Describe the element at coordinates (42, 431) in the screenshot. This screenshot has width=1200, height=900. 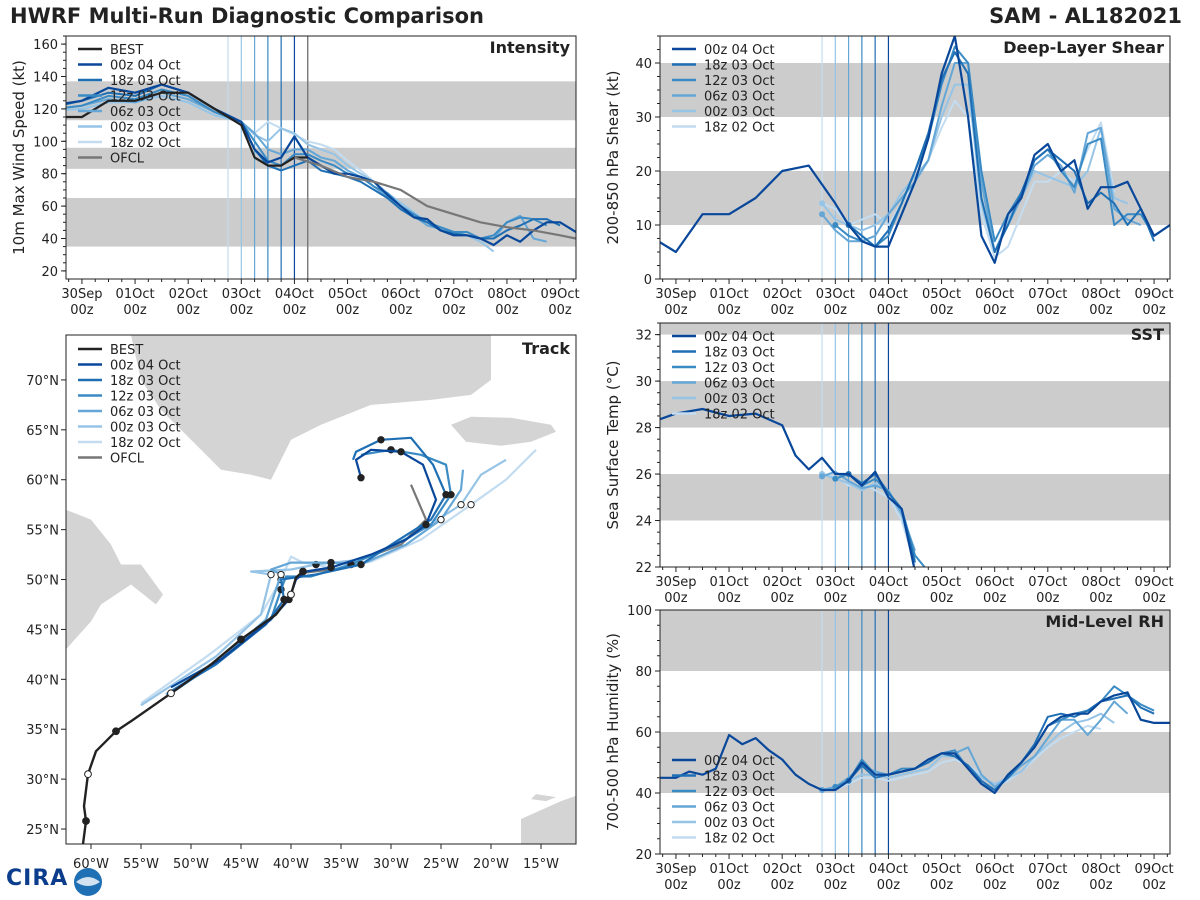
I see `track-ytick-label: 65°N` at that location.